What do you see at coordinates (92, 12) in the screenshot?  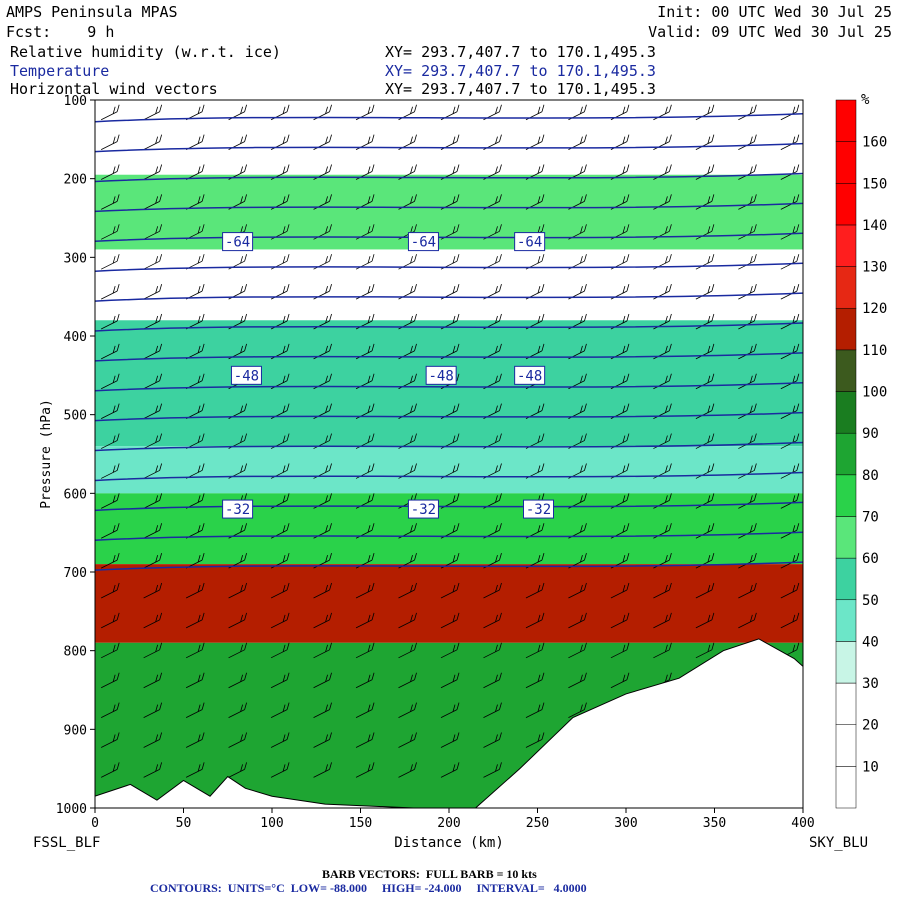 I see `model-name: AMPS Peninsula MPAS` at bounding box center [92, 12].